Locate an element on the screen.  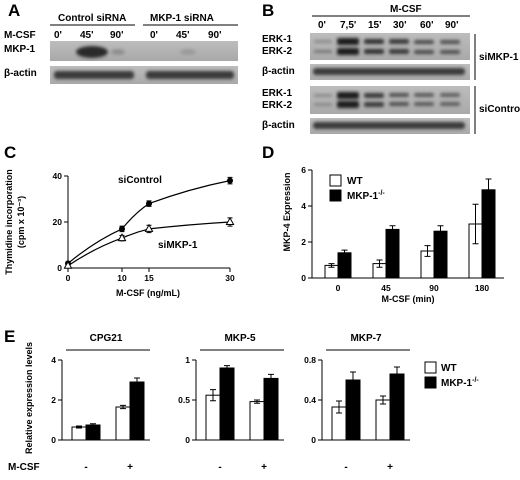
panel-b-block2-erk2: ERK-2 is located at coordinates (277, 105).